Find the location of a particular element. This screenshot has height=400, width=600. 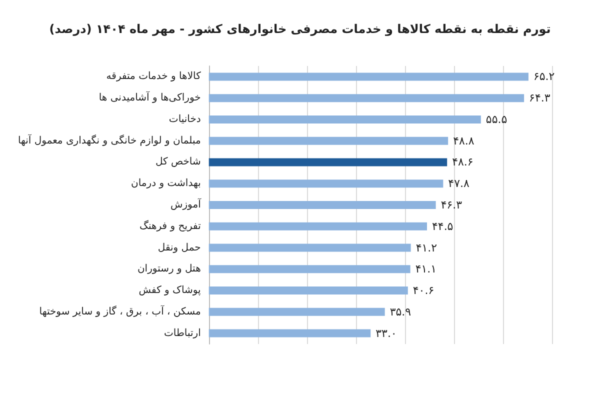

y-tick-label: هتل و رستوران is located at coordinates (169, 269).